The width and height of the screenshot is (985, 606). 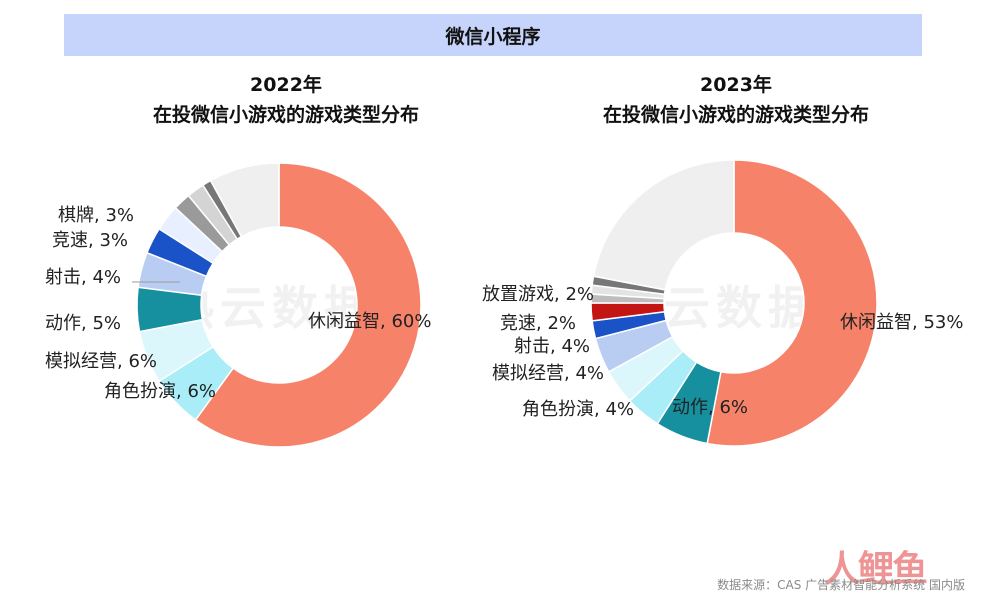 I want to click on chart-title-2022: 2022年 在投微信小游戏的游戏类型分布, so click(x=286, y=100).